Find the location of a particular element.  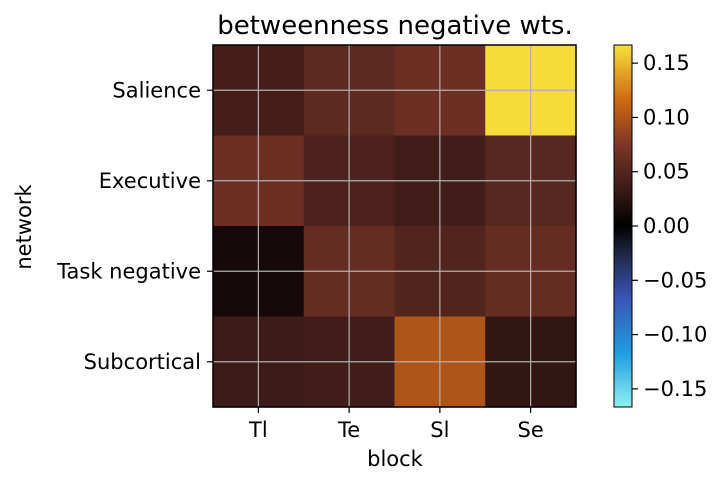

colorbar-tick-label: −0.05 is located at coordinates (675, 280).